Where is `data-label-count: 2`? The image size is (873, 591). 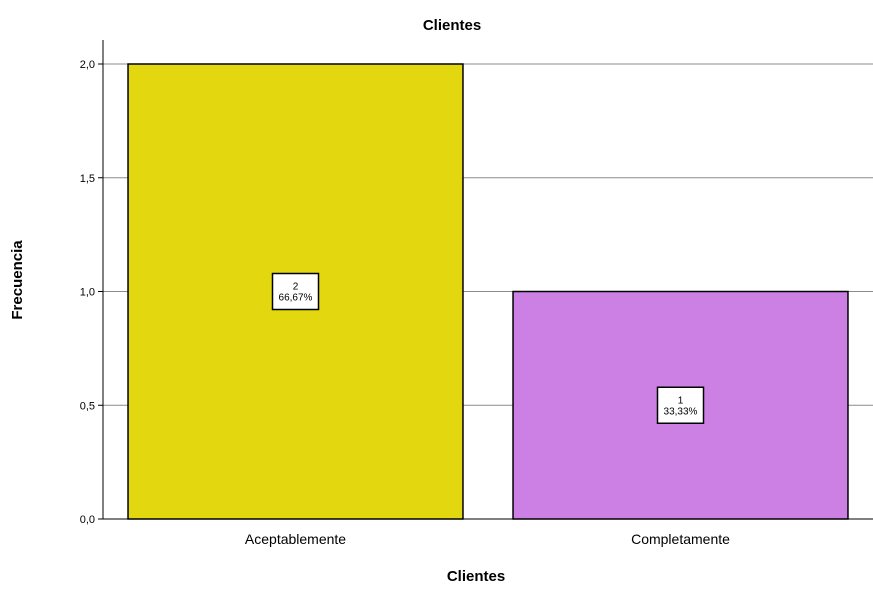 data-label-count: 2 is located at coordinates (296, 287).